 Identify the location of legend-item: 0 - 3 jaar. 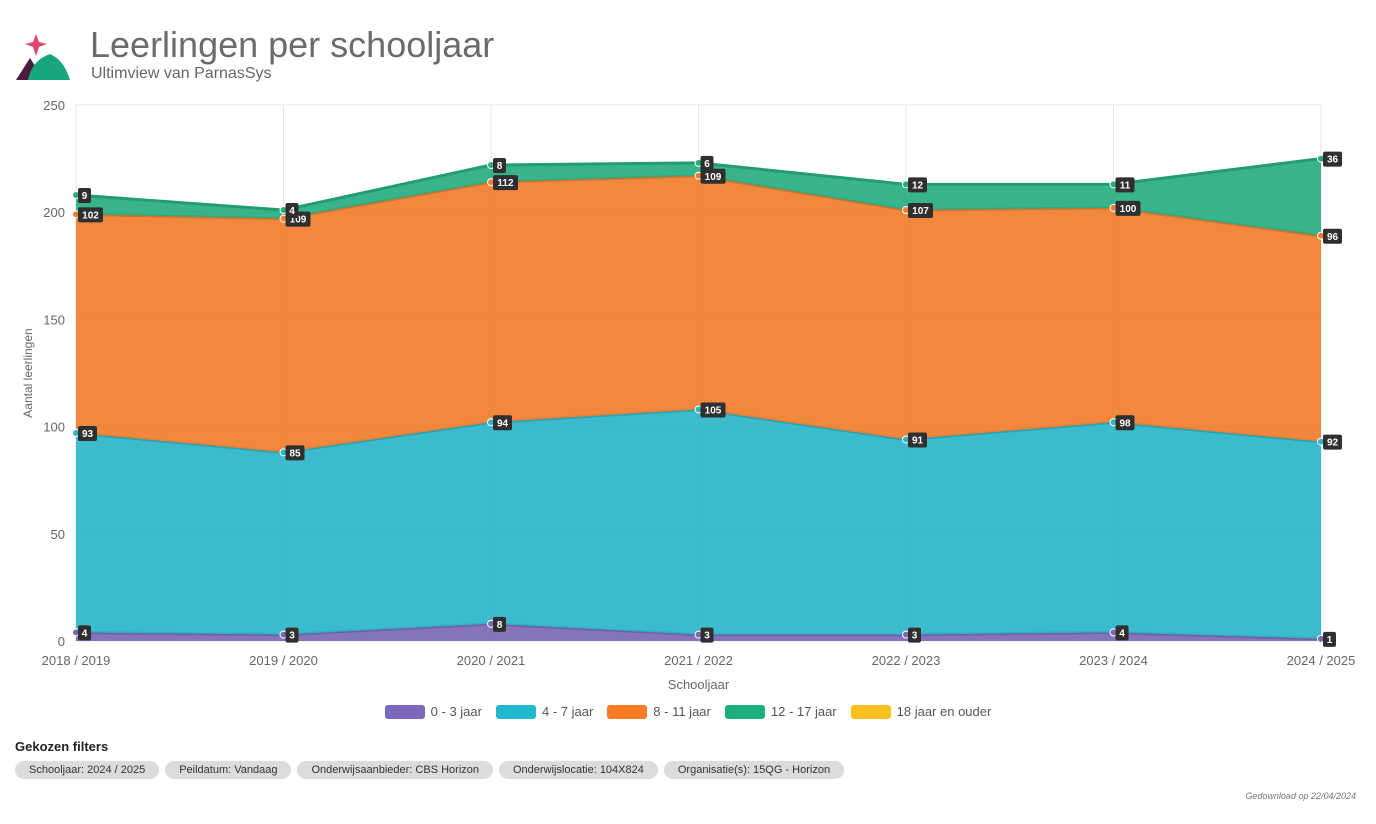
(433, 711).